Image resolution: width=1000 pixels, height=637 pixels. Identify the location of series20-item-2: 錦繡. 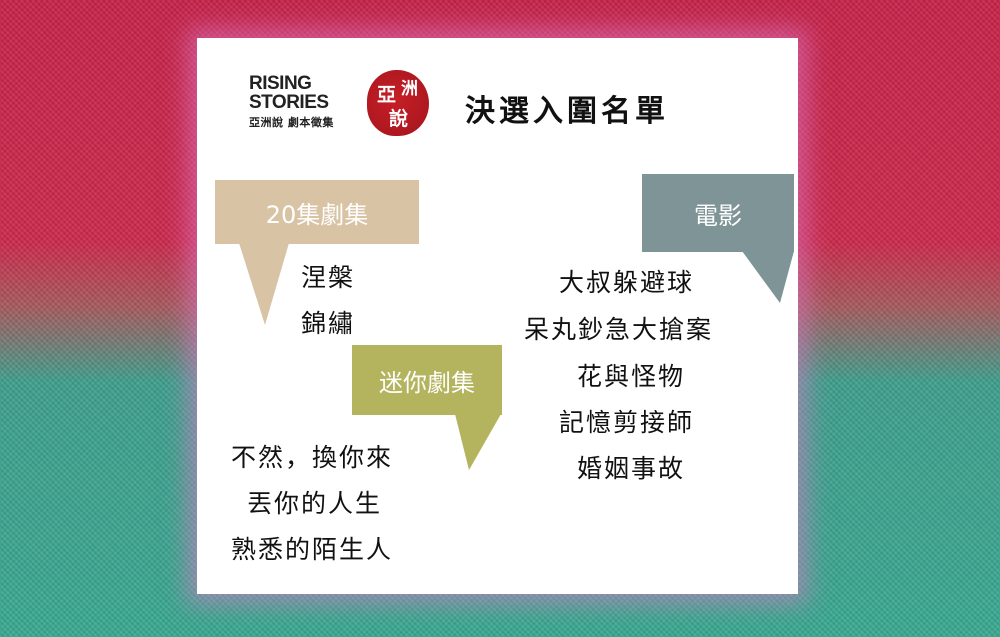
(328, 323).